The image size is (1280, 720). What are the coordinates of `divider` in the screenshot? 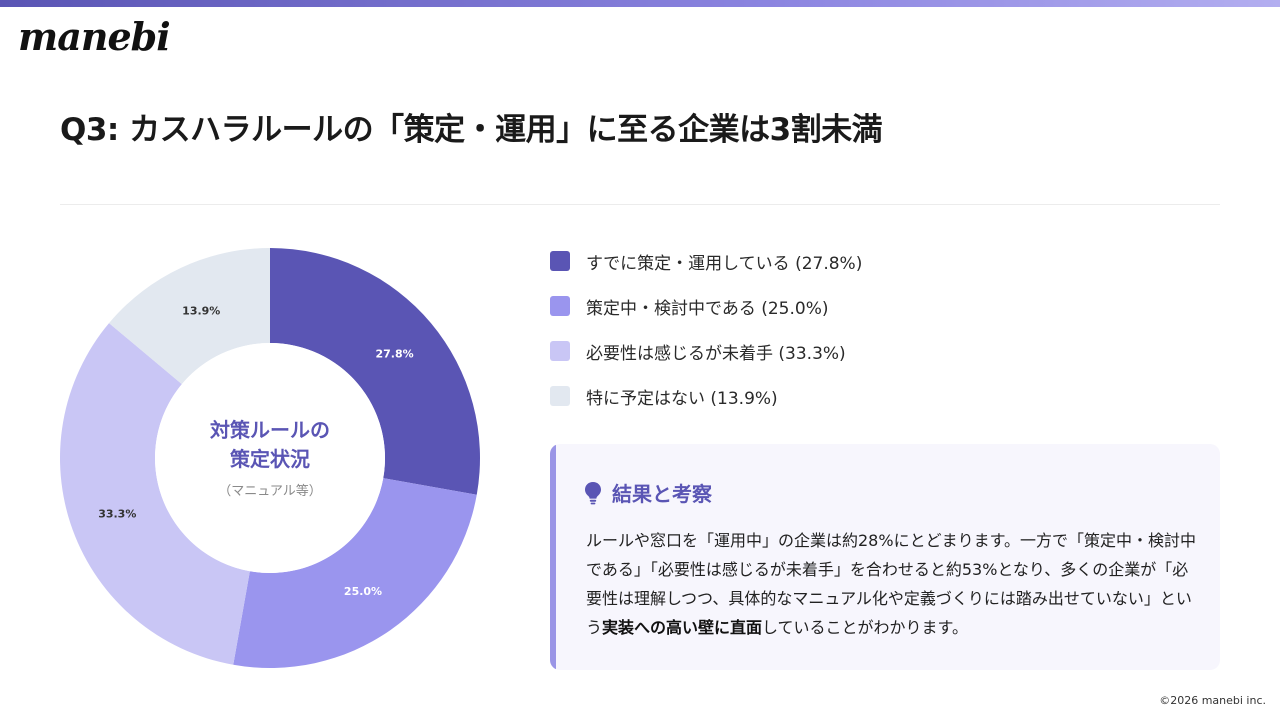 It's located at (640, 204).